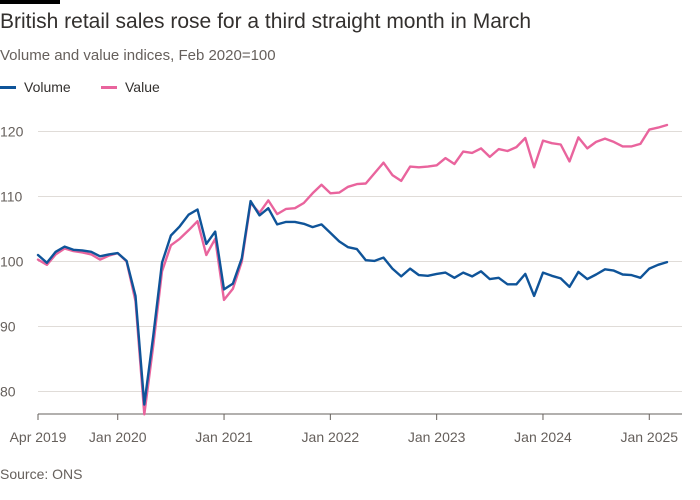 The height and width of the screenshot is (500, 700). I want to click on source-note: Source: ONS, so click(41, 474).